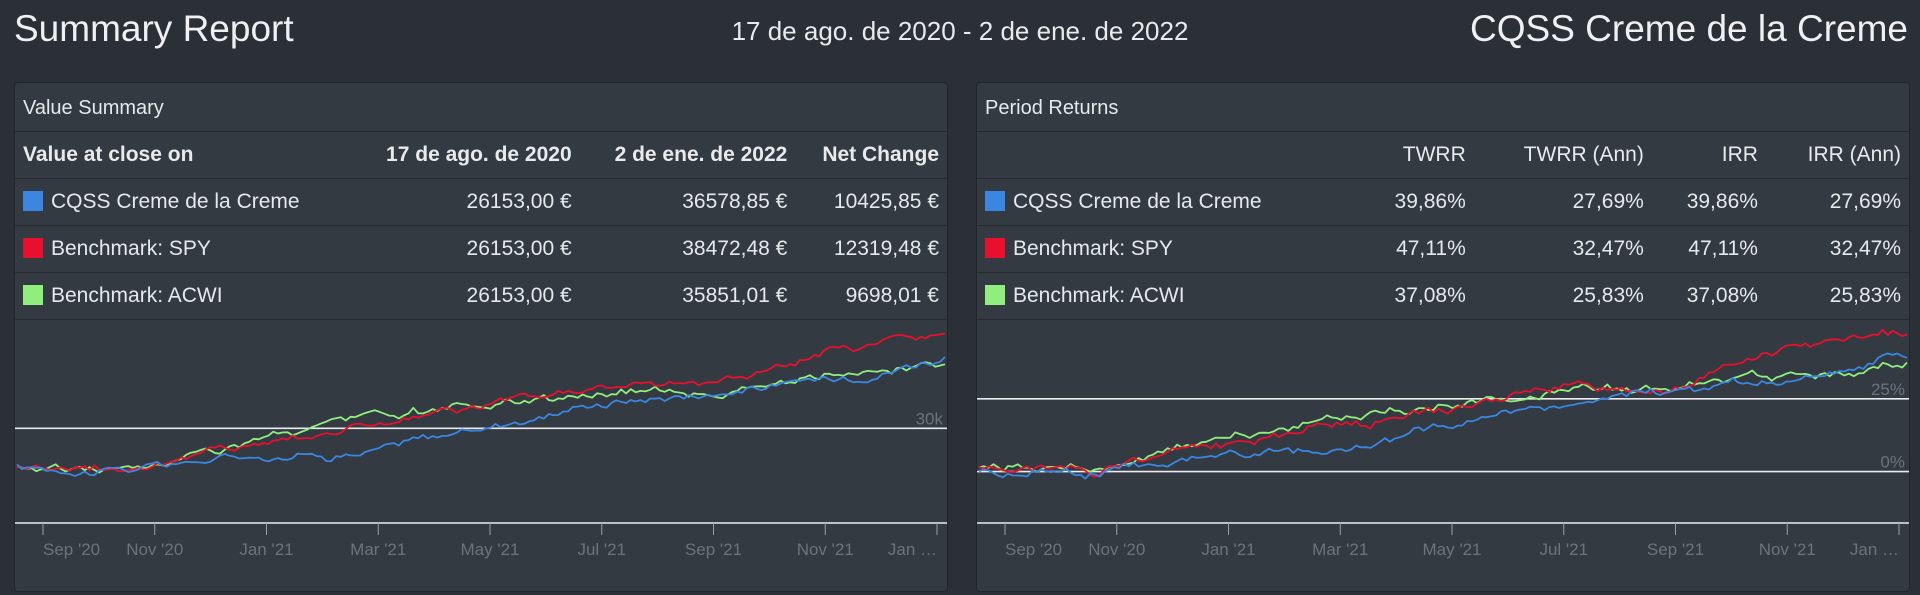 This screenshot has width=1920, height=595. Describe the element at coordinates (687, 249) in the screenshot. I see `value-cell: 38472,48 €` at that location.